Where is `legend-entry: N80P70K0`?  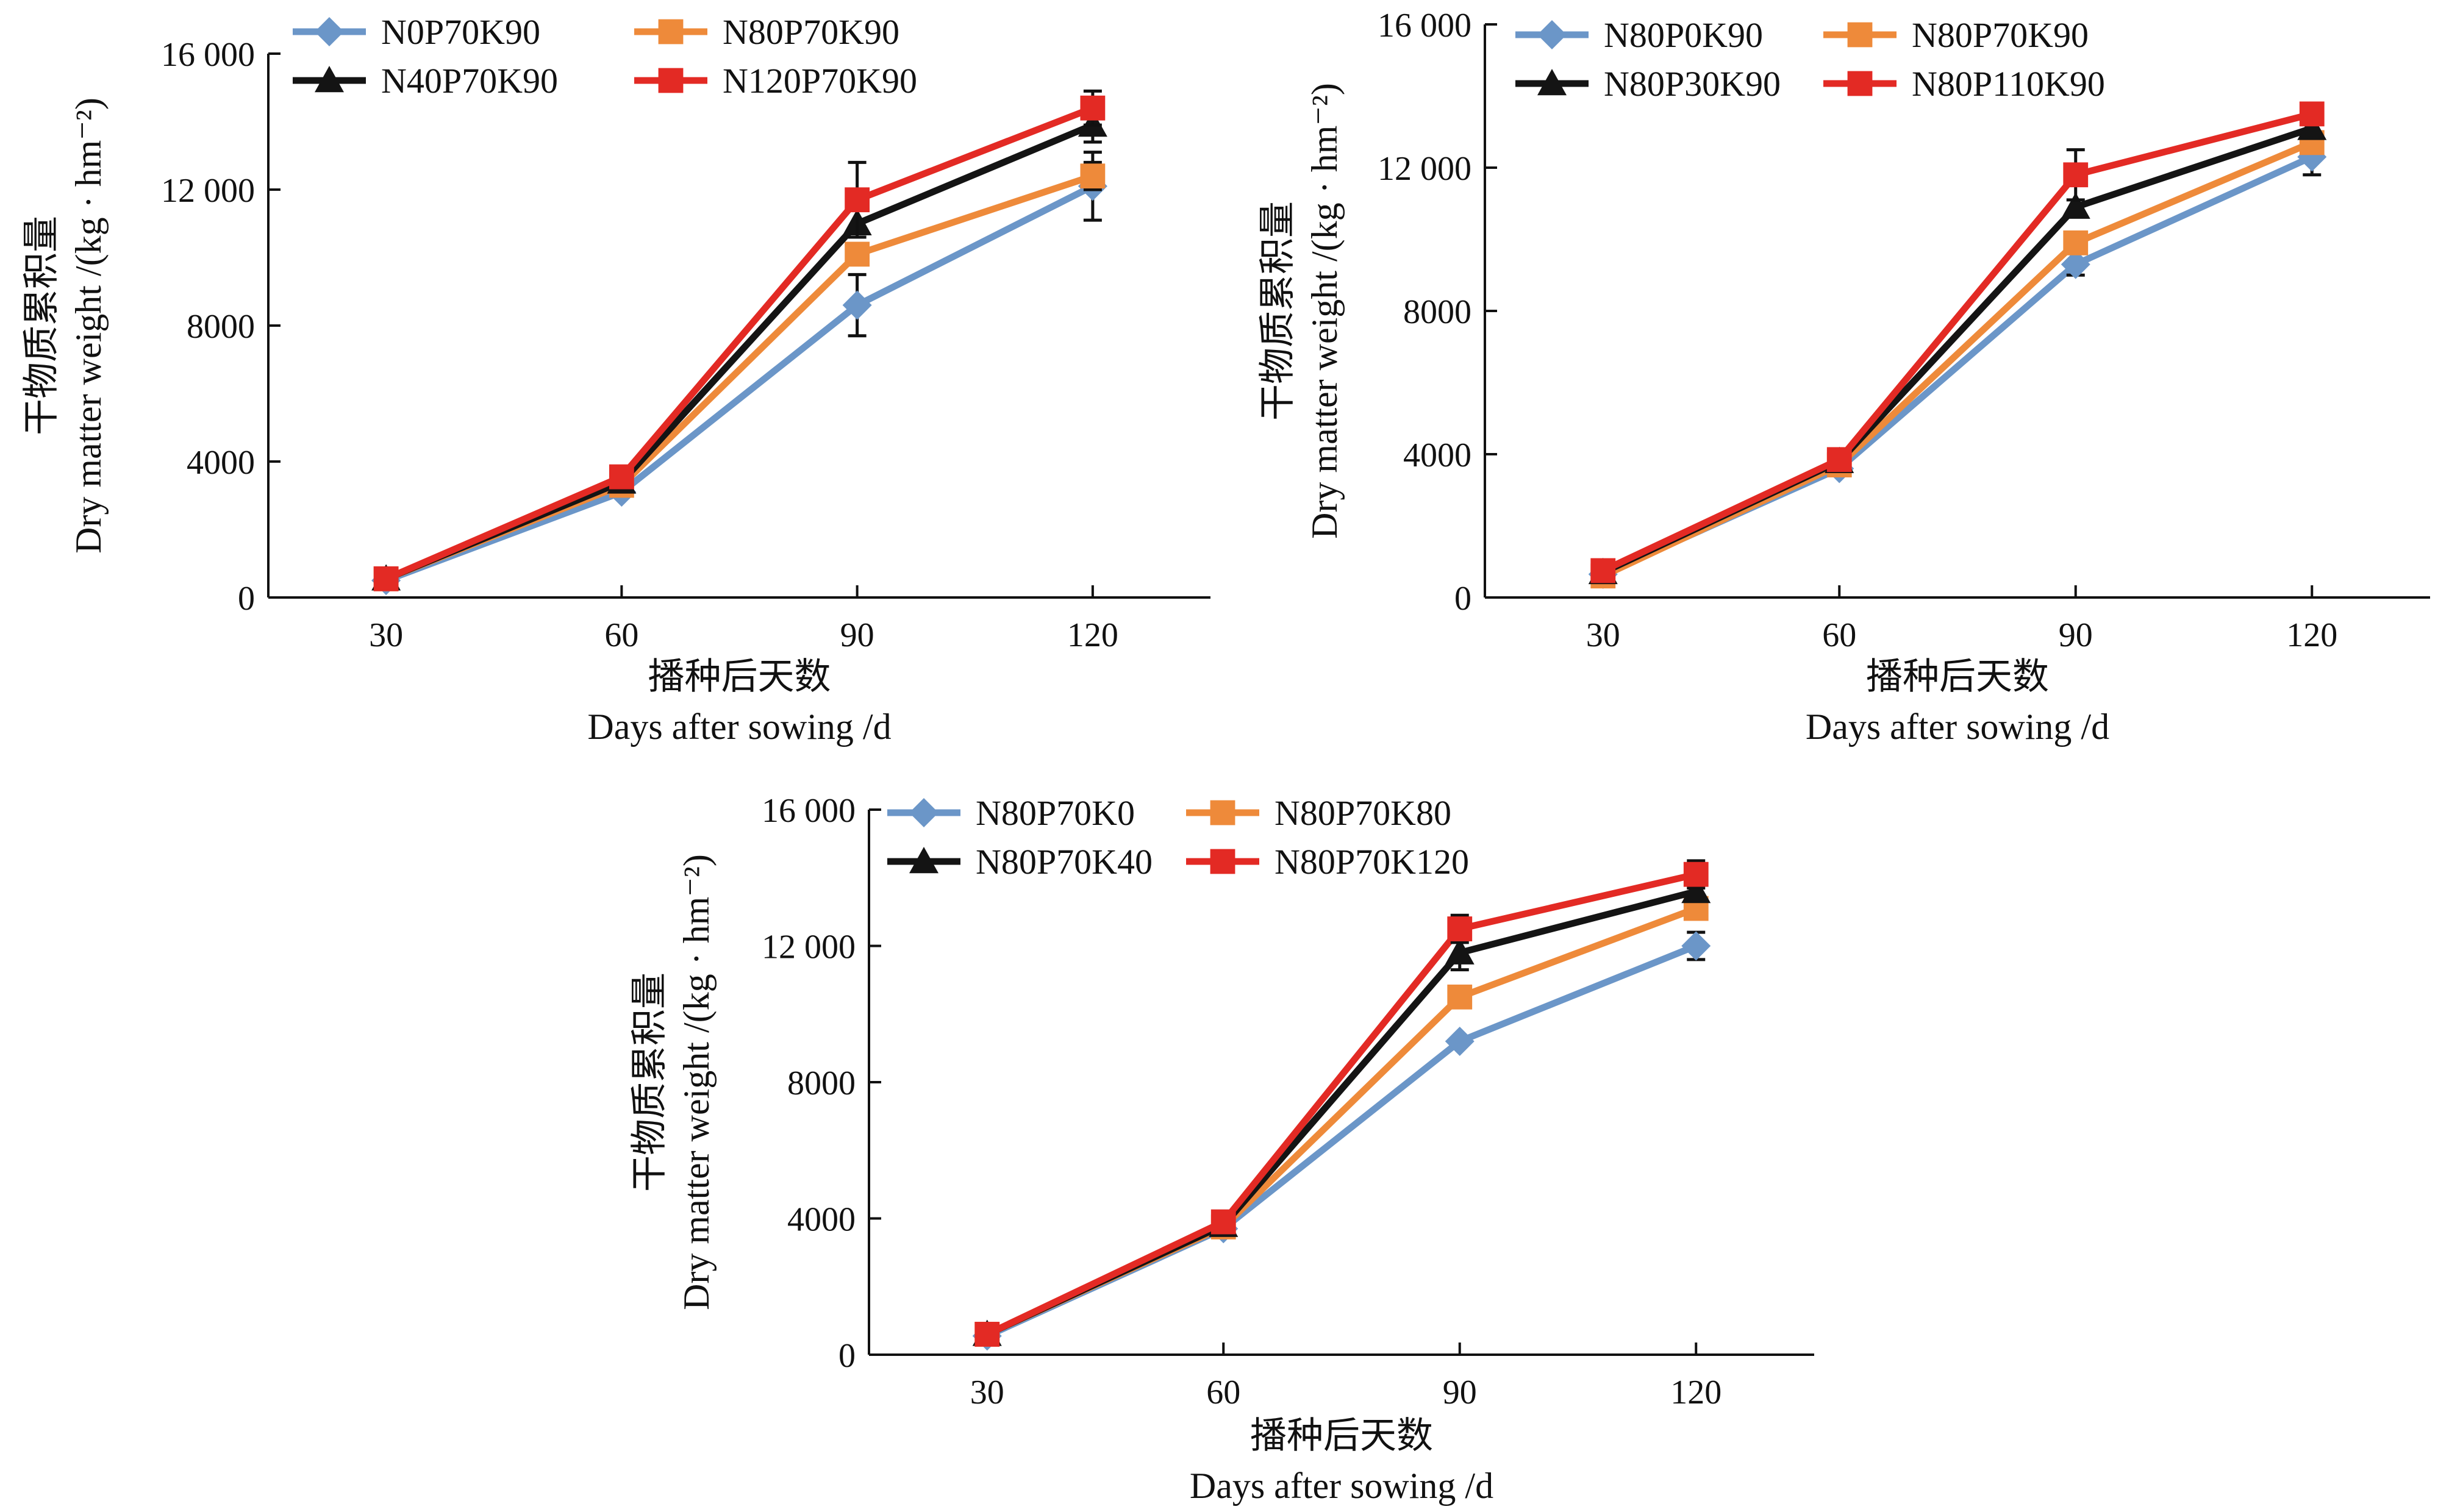
legend-entry: N80P70K0 is located at coordinates (1011, 813).